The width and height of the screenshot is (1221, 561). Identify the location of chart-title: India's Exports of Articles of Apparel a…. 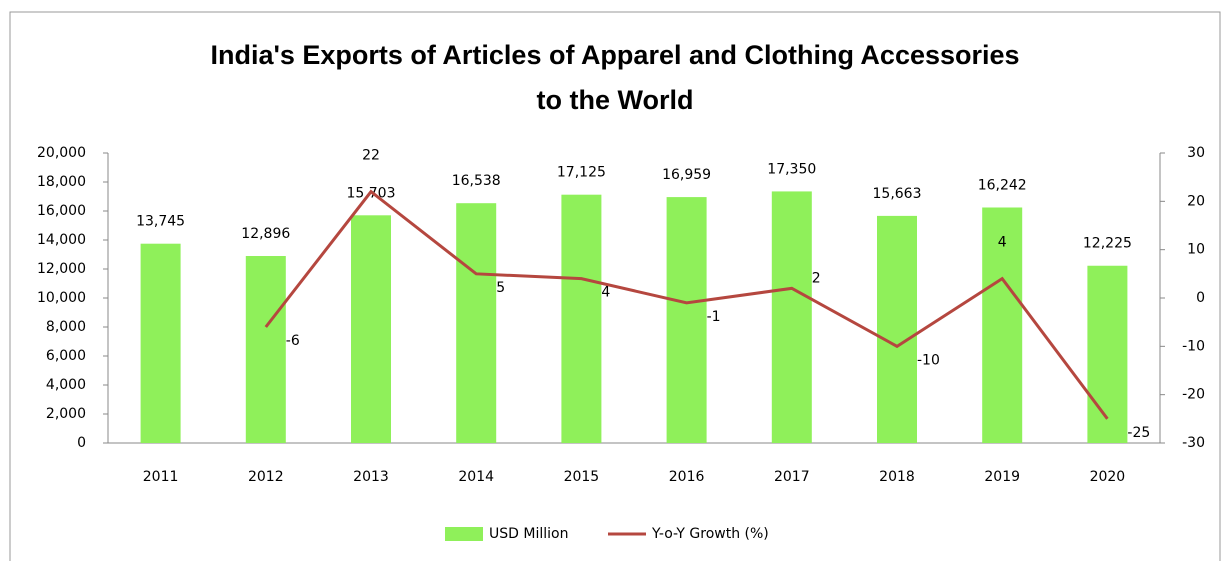
(614, 55).